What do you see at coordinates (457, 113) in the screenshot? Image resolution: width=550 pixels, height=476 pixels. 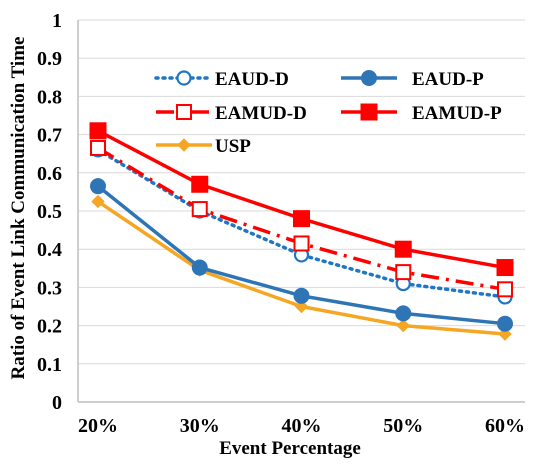 I see `legend-label: EAMUD-P` at bounding box center [457, 113].